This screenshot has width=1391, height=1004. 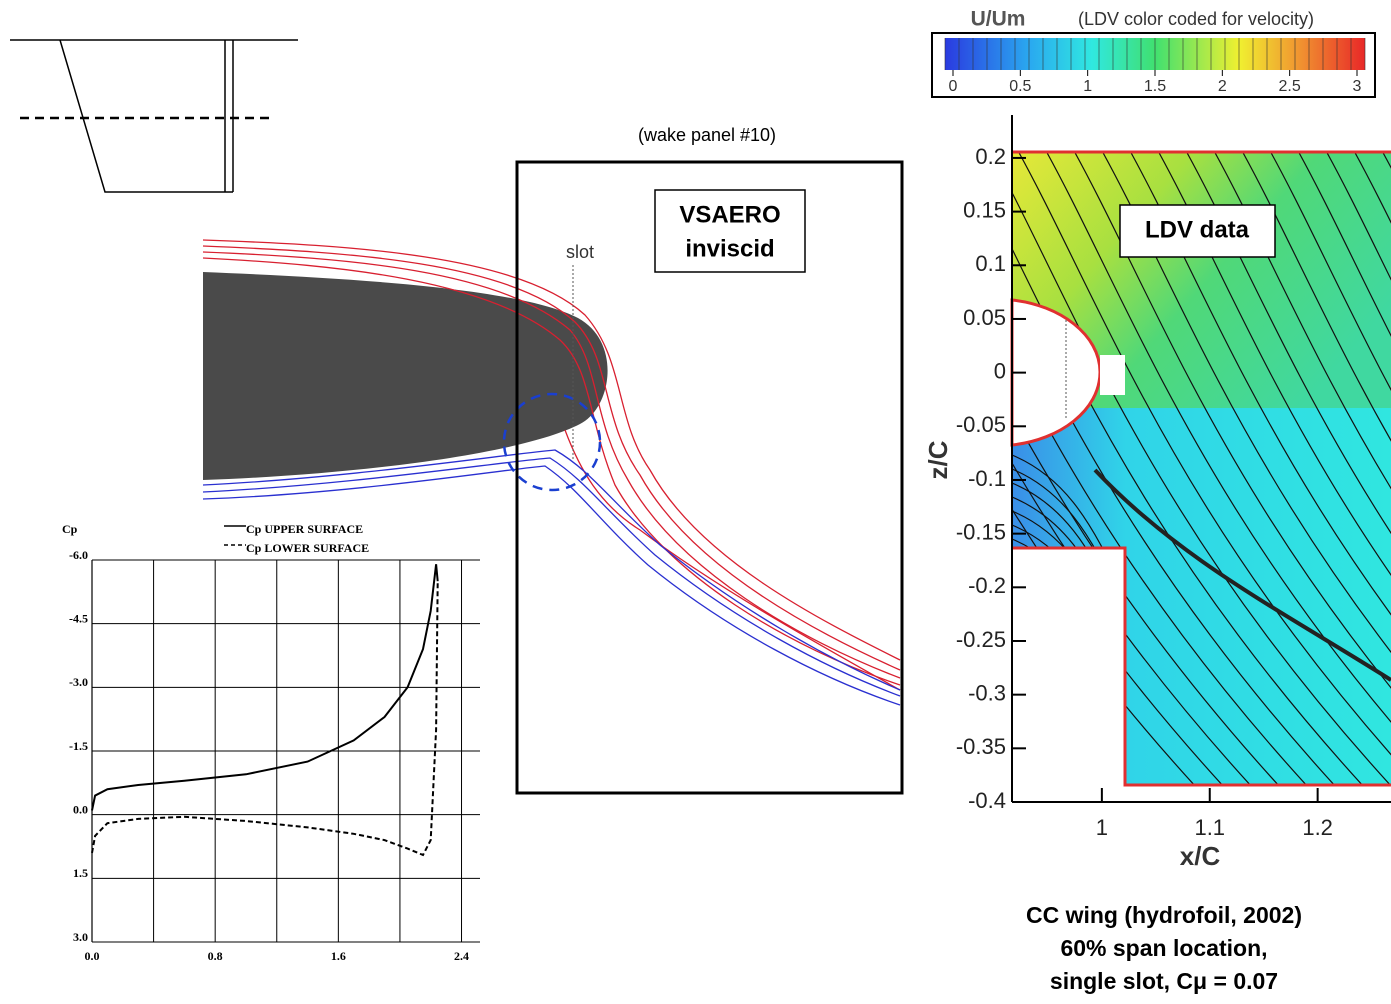 What do you see at coordinates (338, 956) in the screenshot?
I see `x-tick-label: 1.6` at bounding box center [338, 956].